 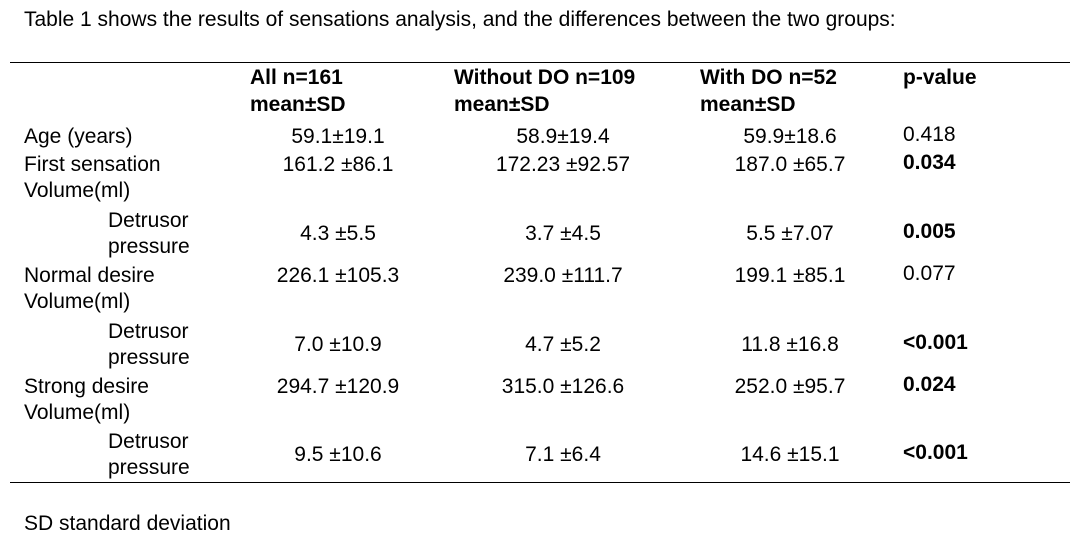 I want to click on cell-with-do: 14.6 ±15.1, so click(x=790, y=454).